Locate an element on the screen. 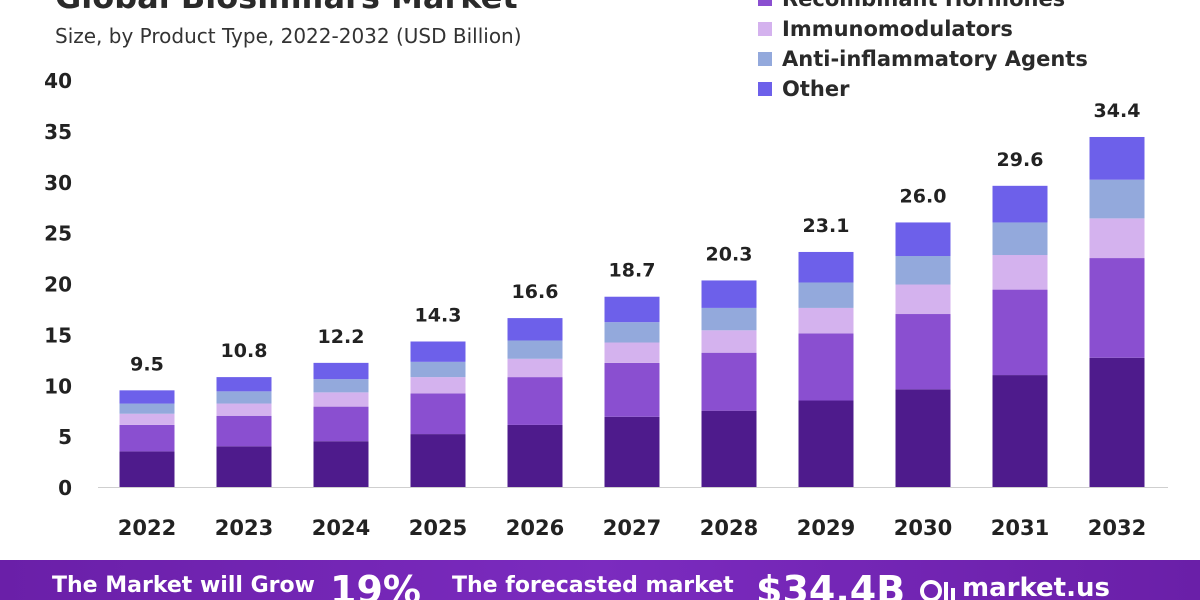  x-tick-label: 2029 is located at coordinates (826, 528).